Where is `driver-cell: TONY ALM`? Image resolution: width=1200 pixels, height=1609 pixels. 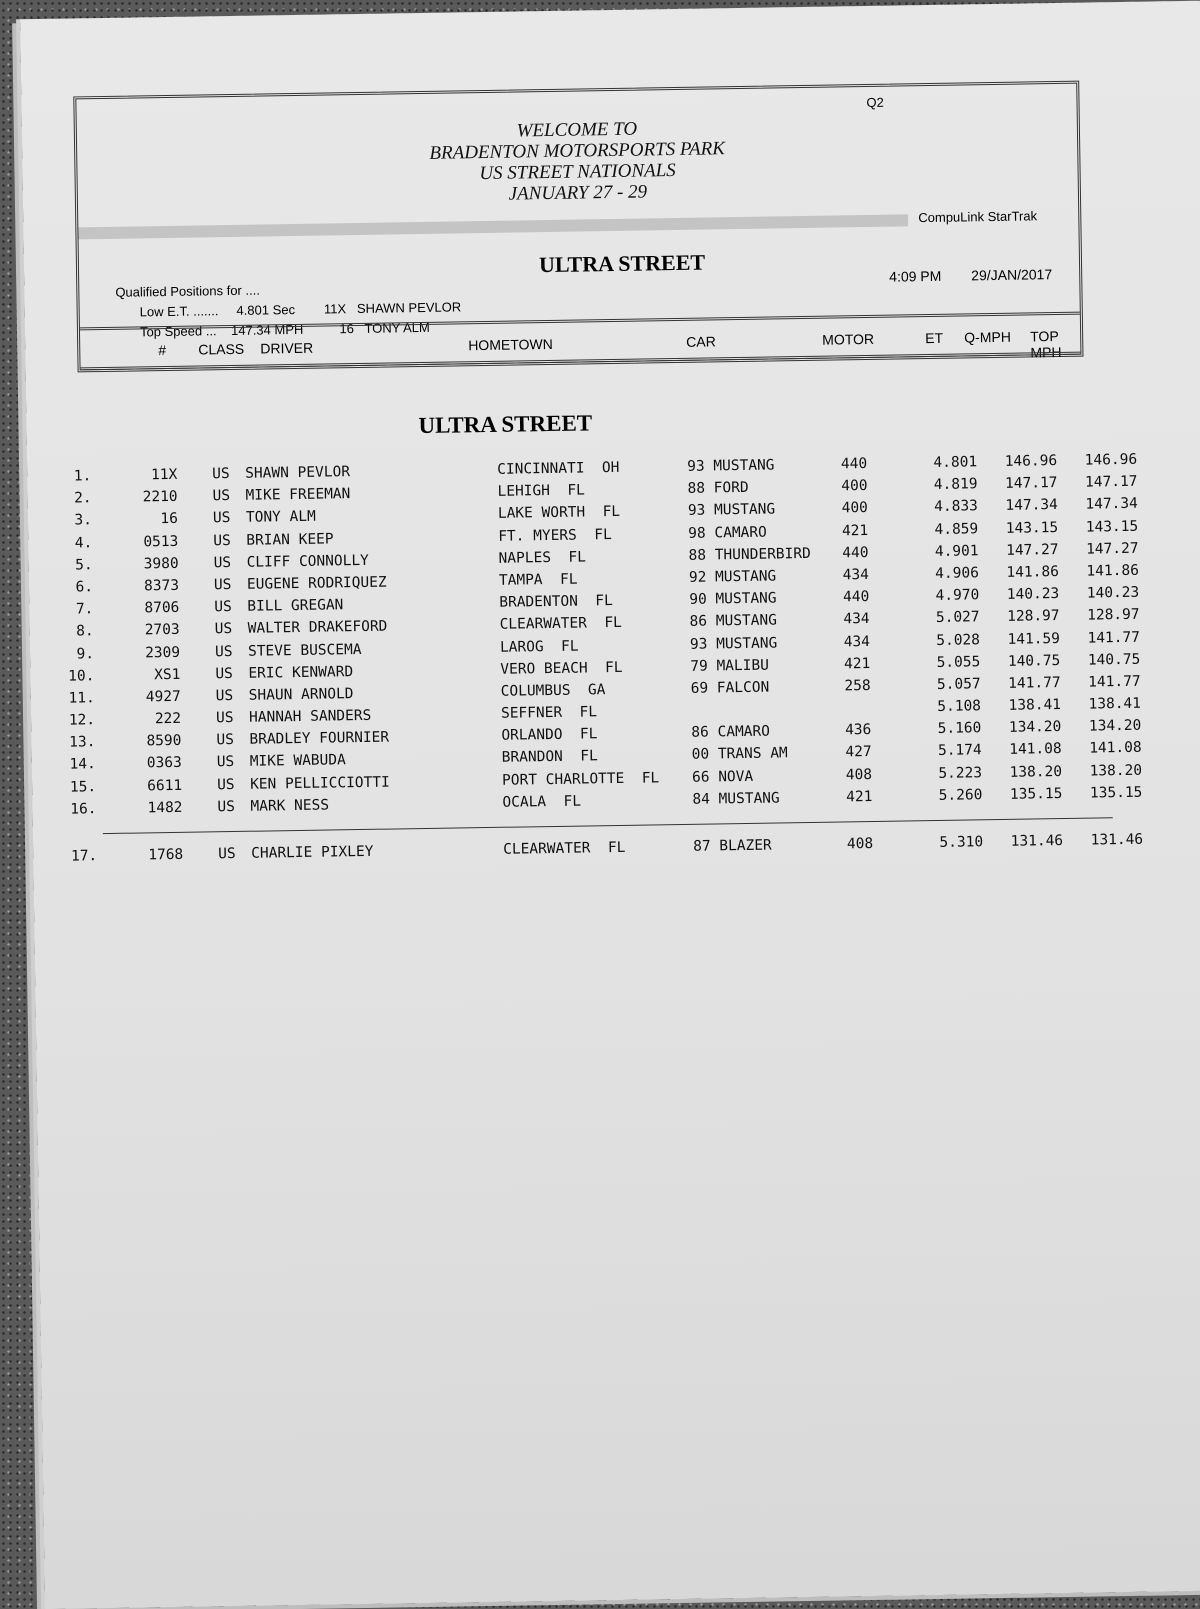
driver-cell: TONY ALM is located at coordinates (280, 518).